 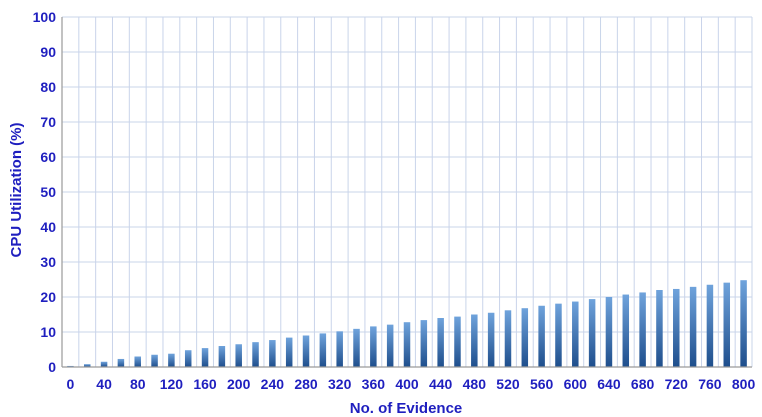 What do you see at coordinates (48, 332) in the screenshot?
I see `y-tick-label: 10` at bounding box center [48, 332].